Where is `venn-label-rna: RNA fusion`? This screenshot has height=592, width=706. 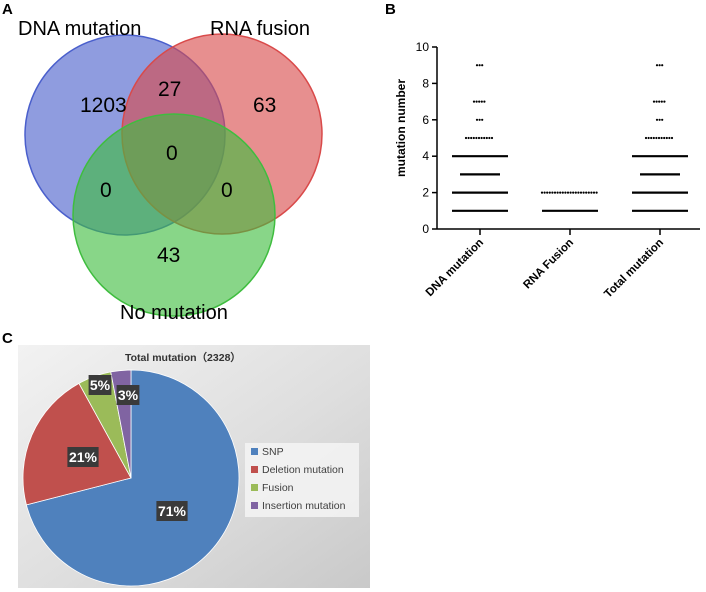 venn-label-rna: RNA fusion is located at coordinates (260, 29).